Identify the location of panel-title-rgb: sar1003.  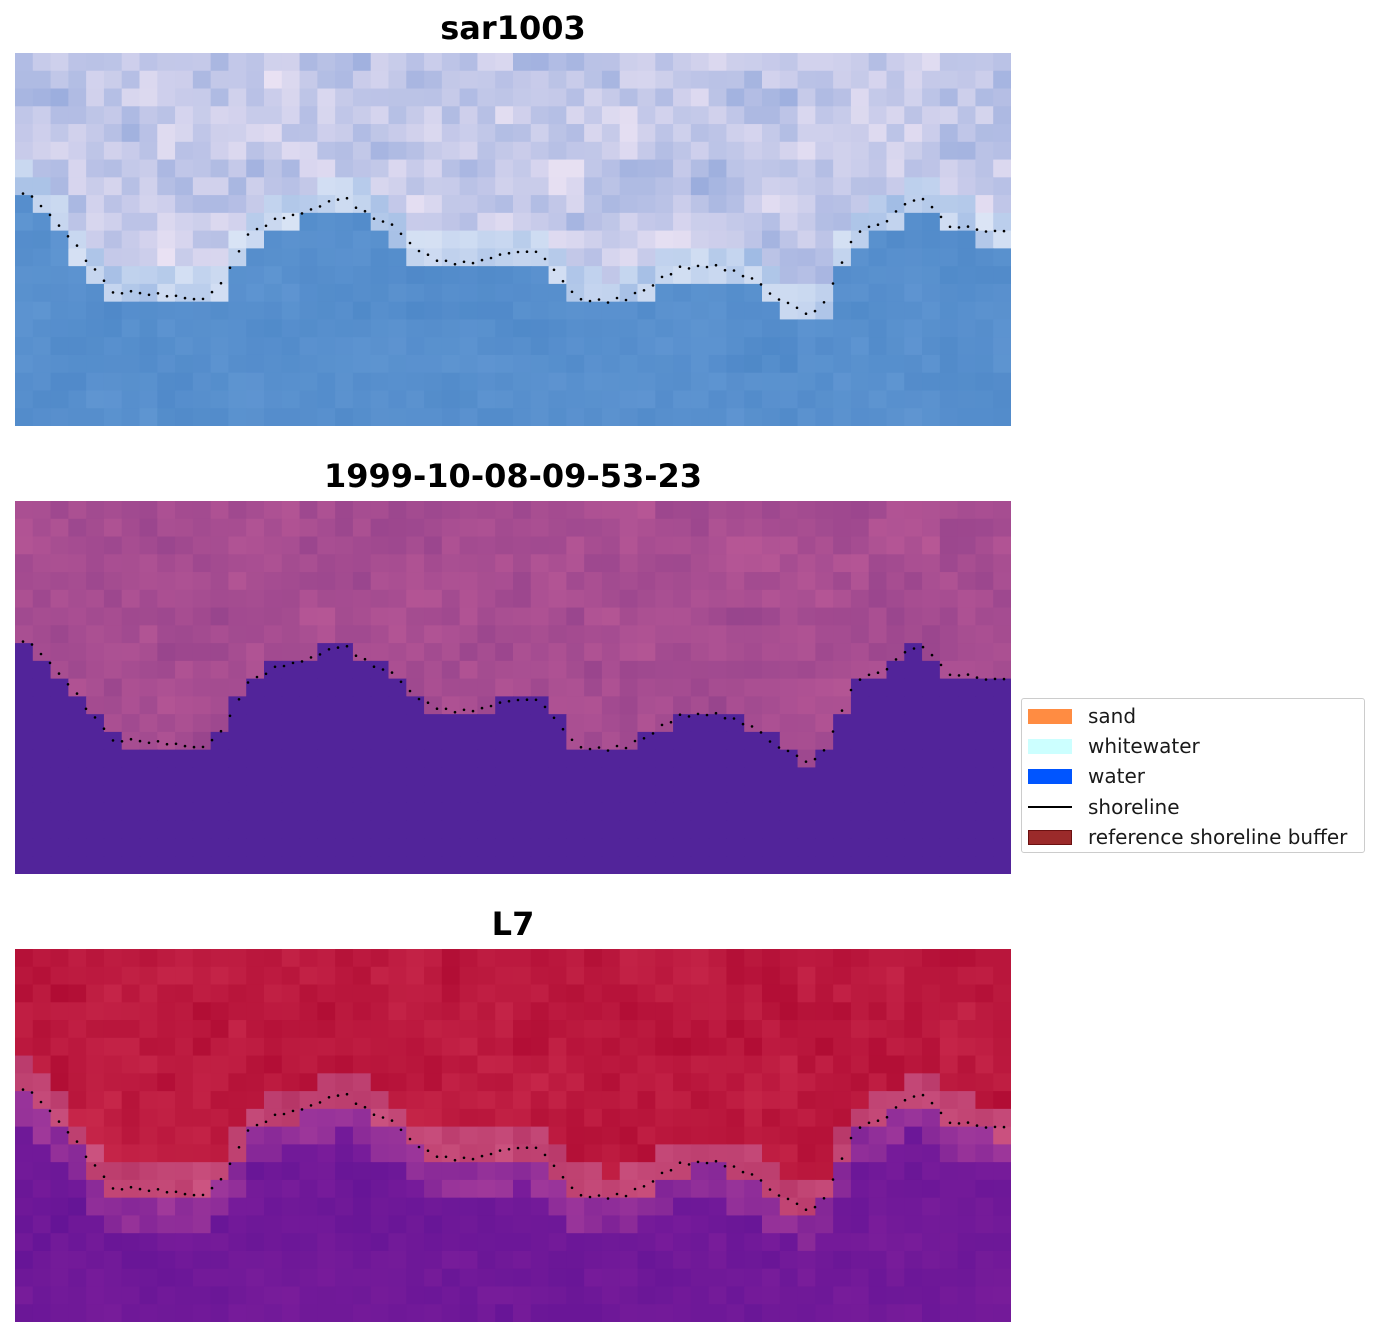
(513, 28).